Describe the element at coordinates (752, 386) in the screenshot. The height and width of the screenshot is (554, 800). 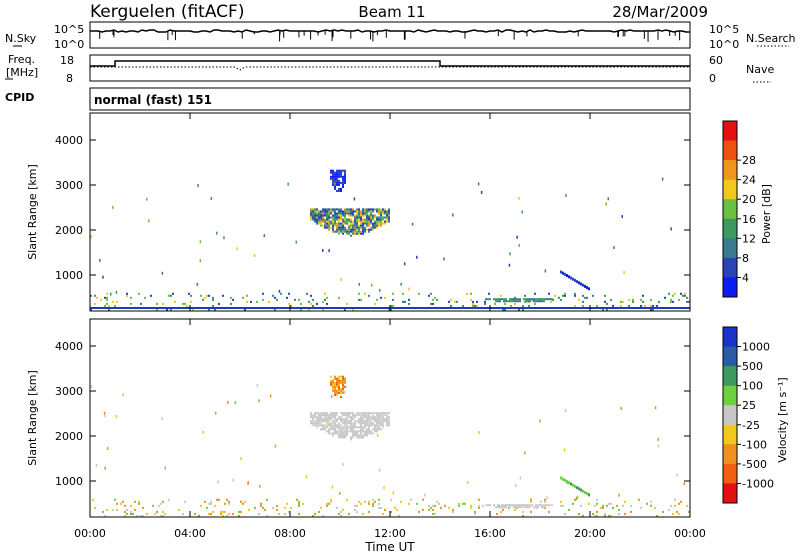
I see `colorbar-tick-label: 100` at that location.